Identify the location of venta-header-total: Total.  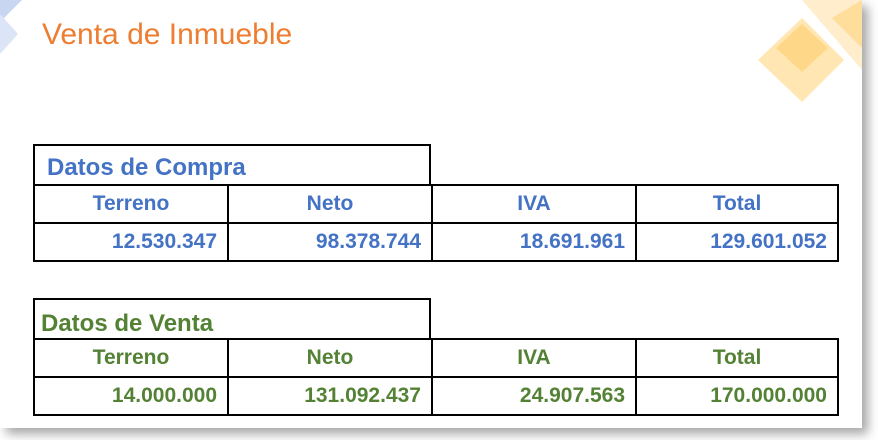
(737, 358).